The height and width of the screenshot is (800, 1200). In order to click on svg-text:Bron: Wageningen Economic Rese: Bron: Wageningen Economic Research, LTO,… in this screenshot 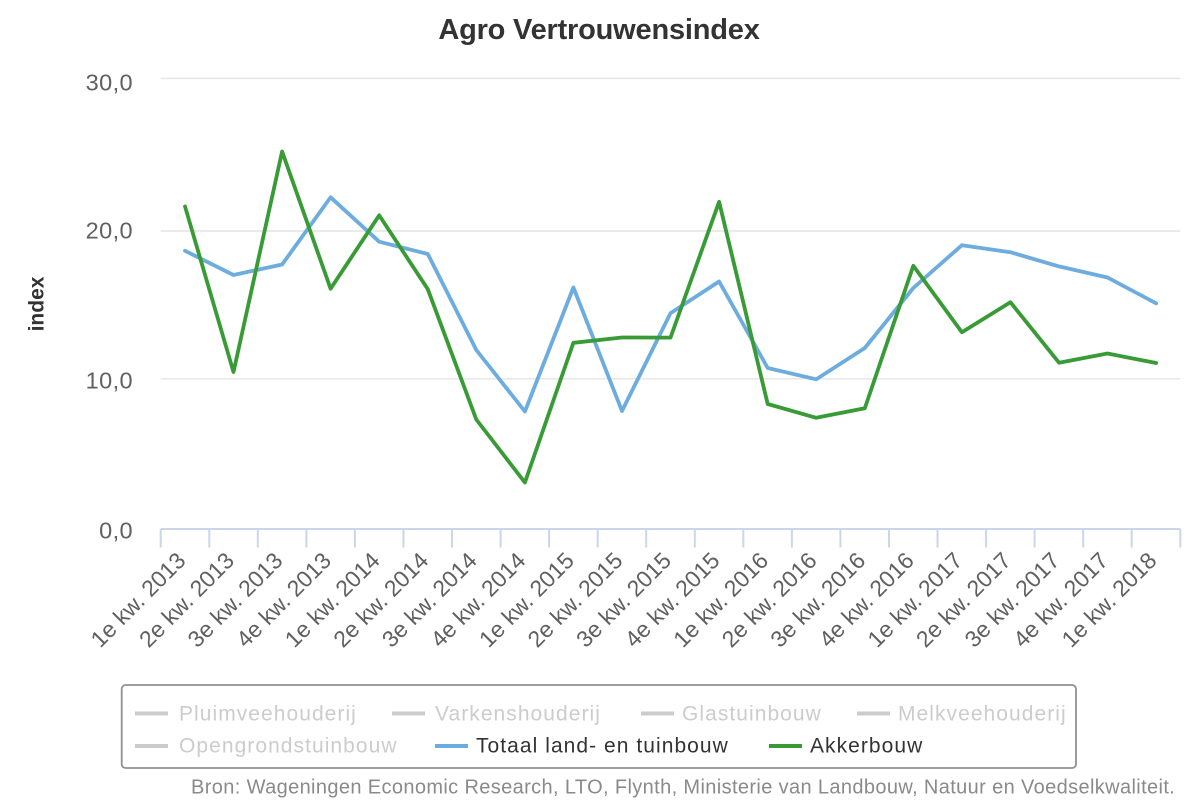, I will do `click(683, 788)`.